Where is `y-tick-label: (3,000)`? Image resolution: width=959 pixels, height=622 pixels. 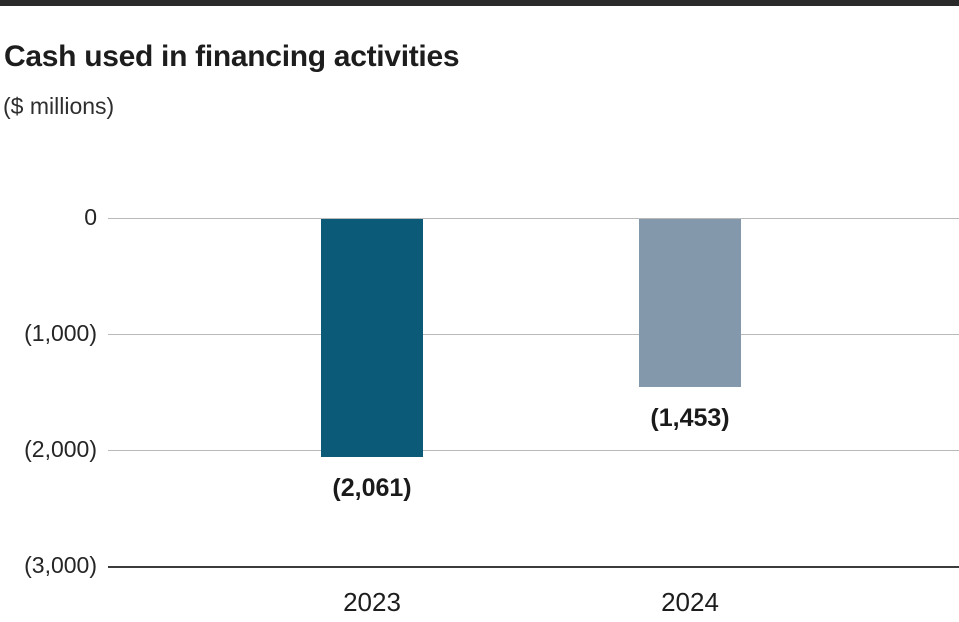
y-tick-label: (3,000) is located at coordinates (60, 565).